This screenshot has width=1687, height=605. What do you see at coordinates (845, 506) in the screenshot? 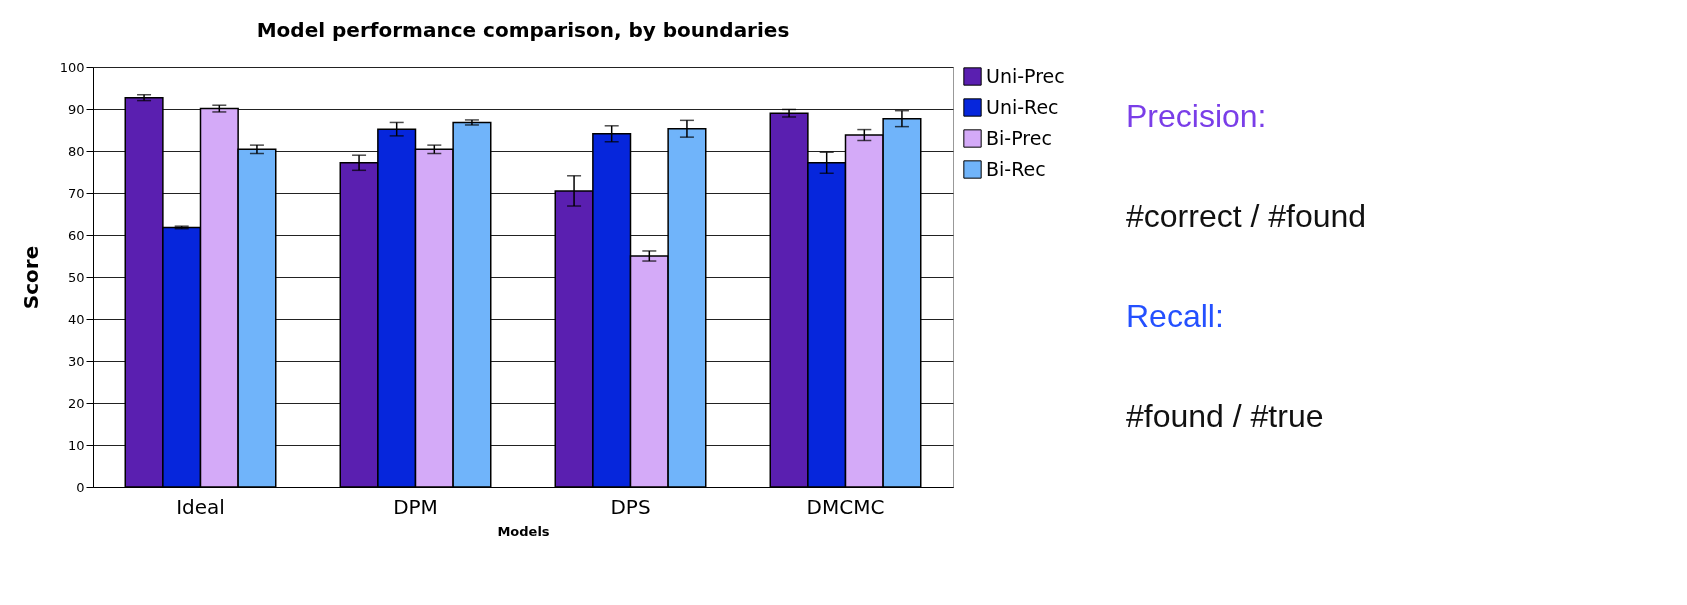
I see `x-tick-label: DMCMC` at bounding box center [845, 506].